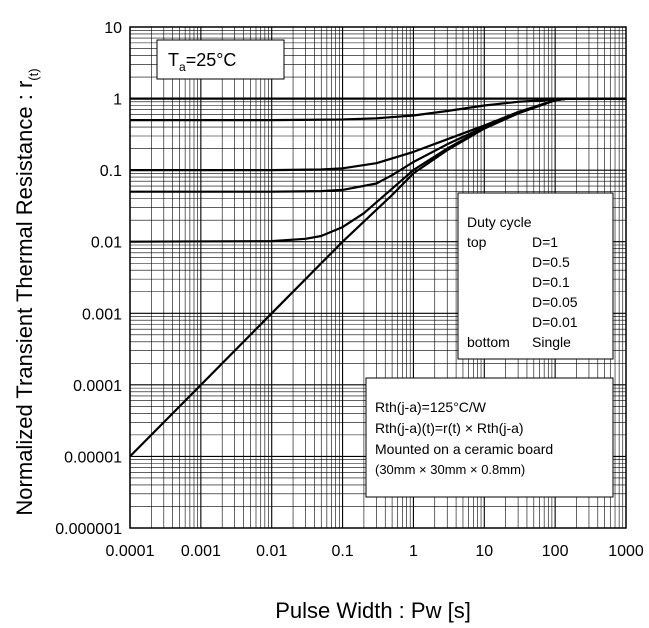 The width and height of the screenshot is (649, 628). What do you see at coordinates (545, 242) in the screenshot?
I see `legend-entry: D=1` at bounding box center [545, 242].